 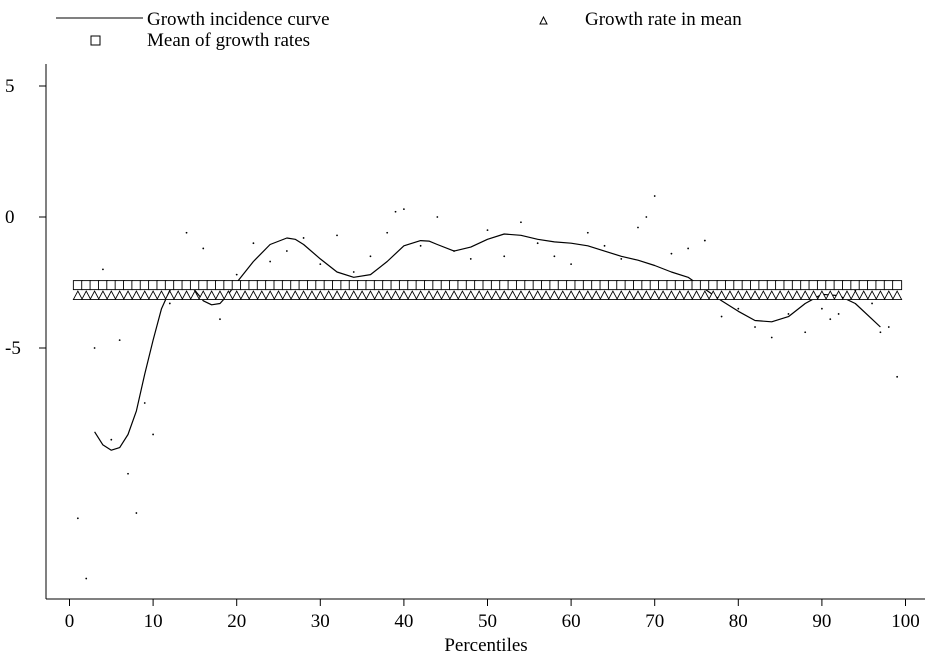 I want to click on x-tick-label: 50, so click(x=487, y=621).